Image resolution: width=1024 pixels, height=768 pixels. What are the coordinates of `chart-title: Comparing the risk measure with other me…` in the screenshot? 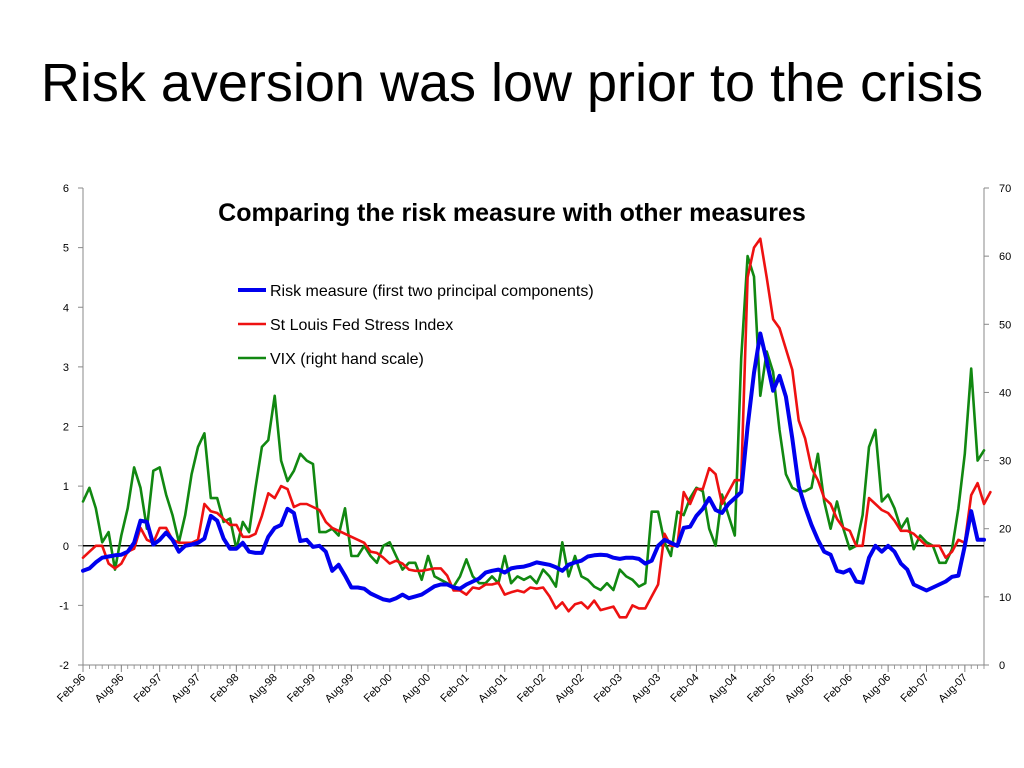 It's located at (512, 213).